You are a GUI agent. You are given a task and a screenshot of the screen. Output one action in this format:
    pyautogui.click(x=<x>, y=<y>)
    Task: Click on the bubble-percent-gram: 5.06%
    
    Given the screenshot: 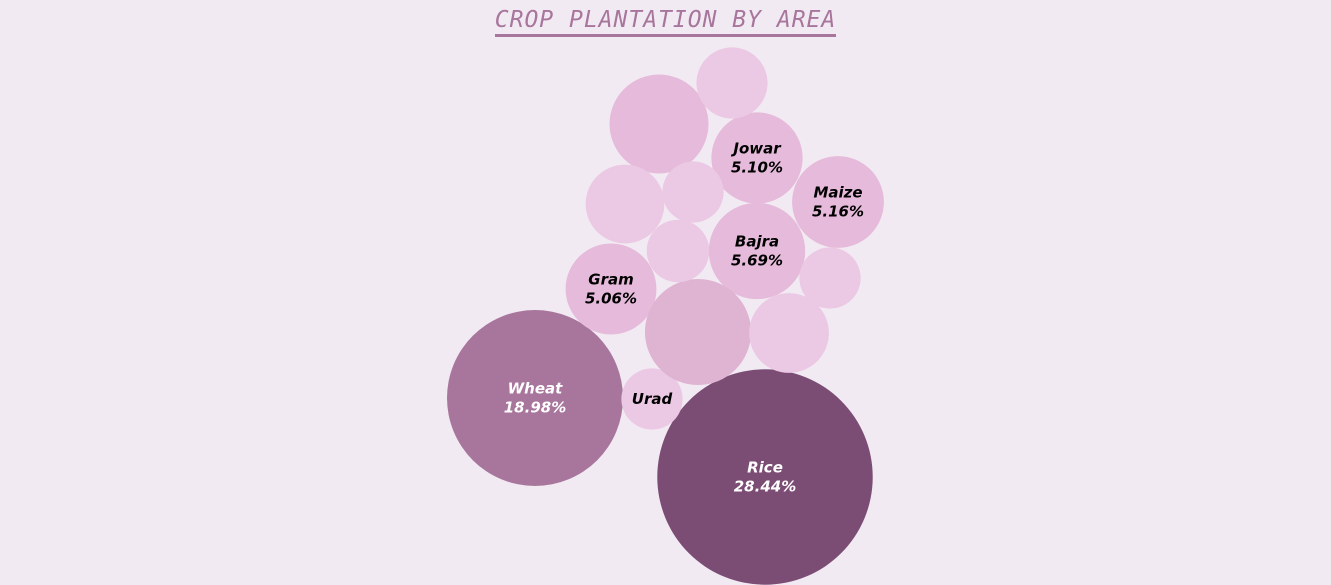 What is the action you would take?
    pyautogui.click(x=611, y=299)
    